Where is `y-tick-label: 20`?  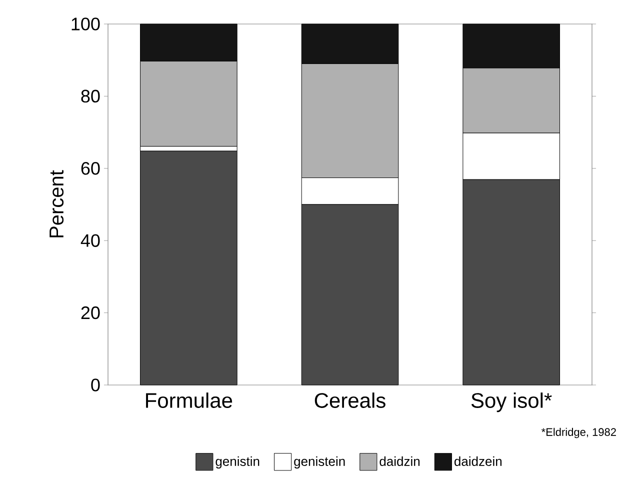 y-tick-label: 20 is located at coordinates (90, 313).